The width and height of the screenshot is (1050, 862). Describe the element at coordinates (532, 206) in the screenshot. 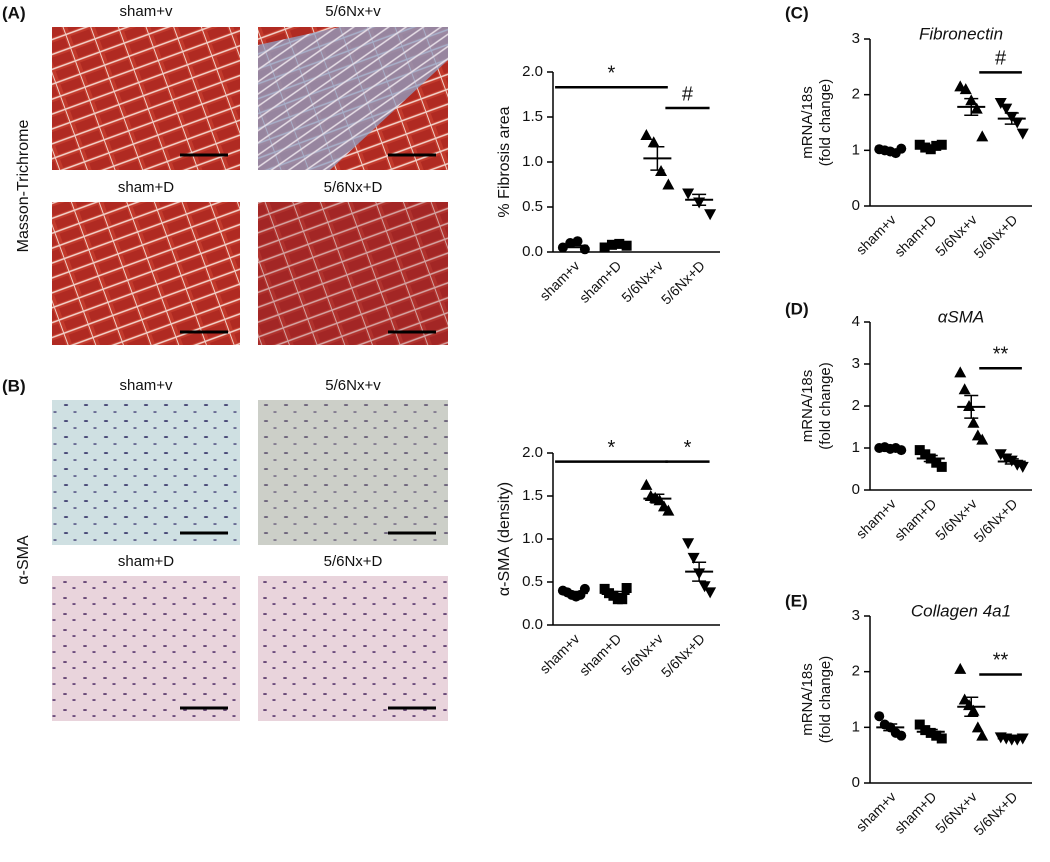

I see `y-tick-label: 0.5` at that location.